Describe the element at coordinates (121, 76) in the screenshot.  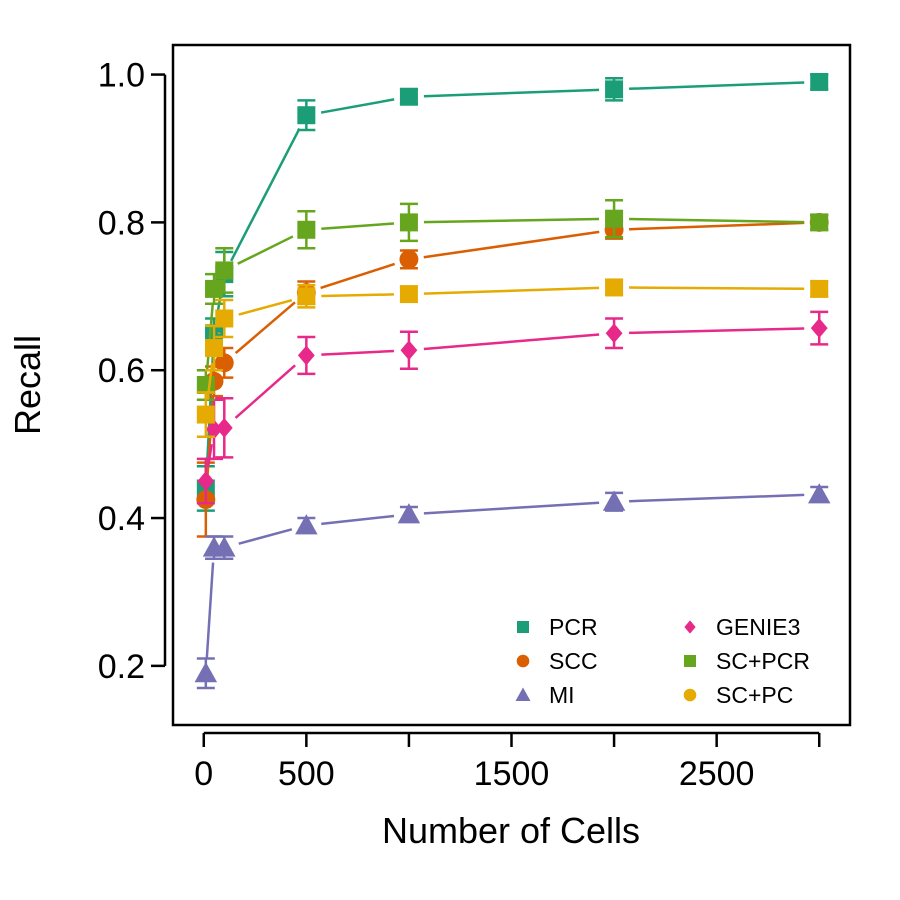
I see `y-tick-label: 1.0` at that location.